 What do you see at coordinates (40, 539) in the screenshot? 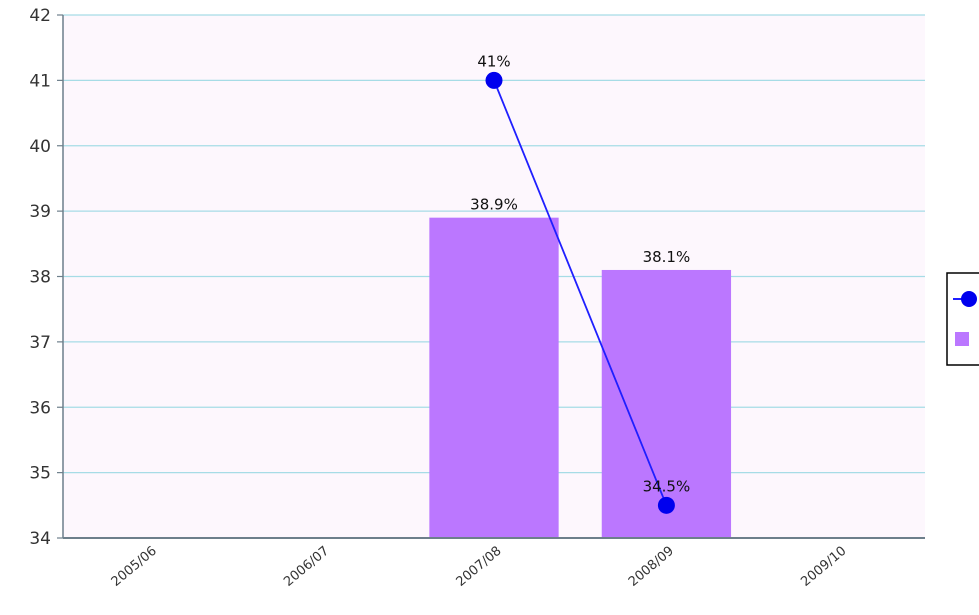
I see `y-tick-label: 34` at bounding box center [40, 539].